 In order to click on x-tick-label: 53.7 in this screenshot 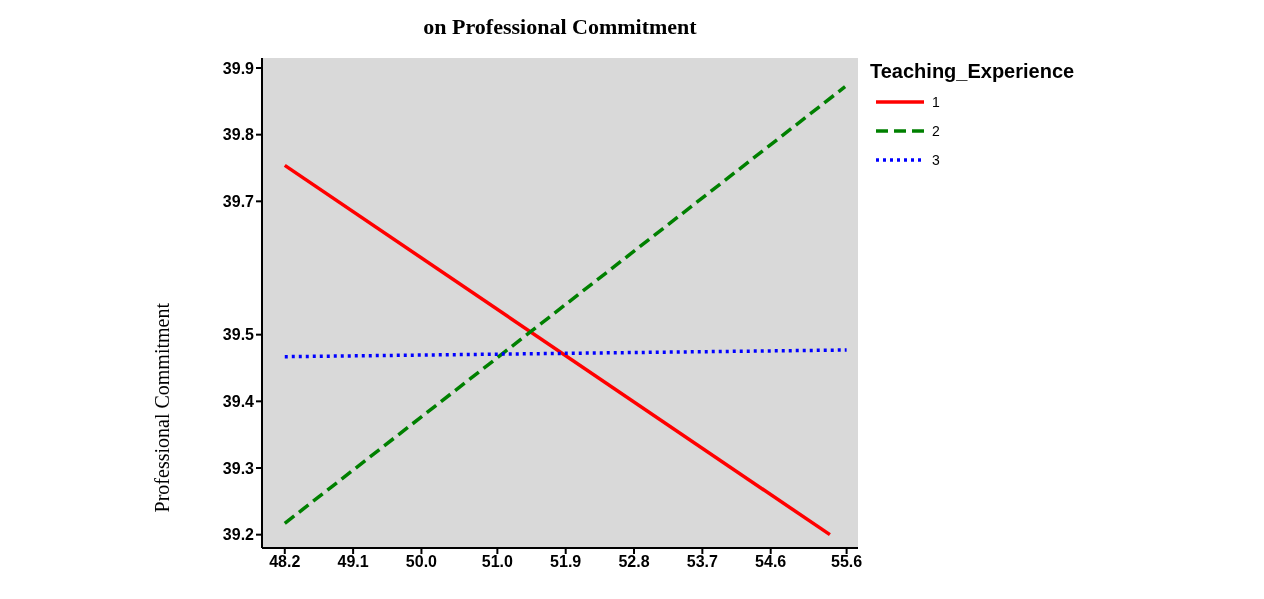, I will do `click(702, 562)`.